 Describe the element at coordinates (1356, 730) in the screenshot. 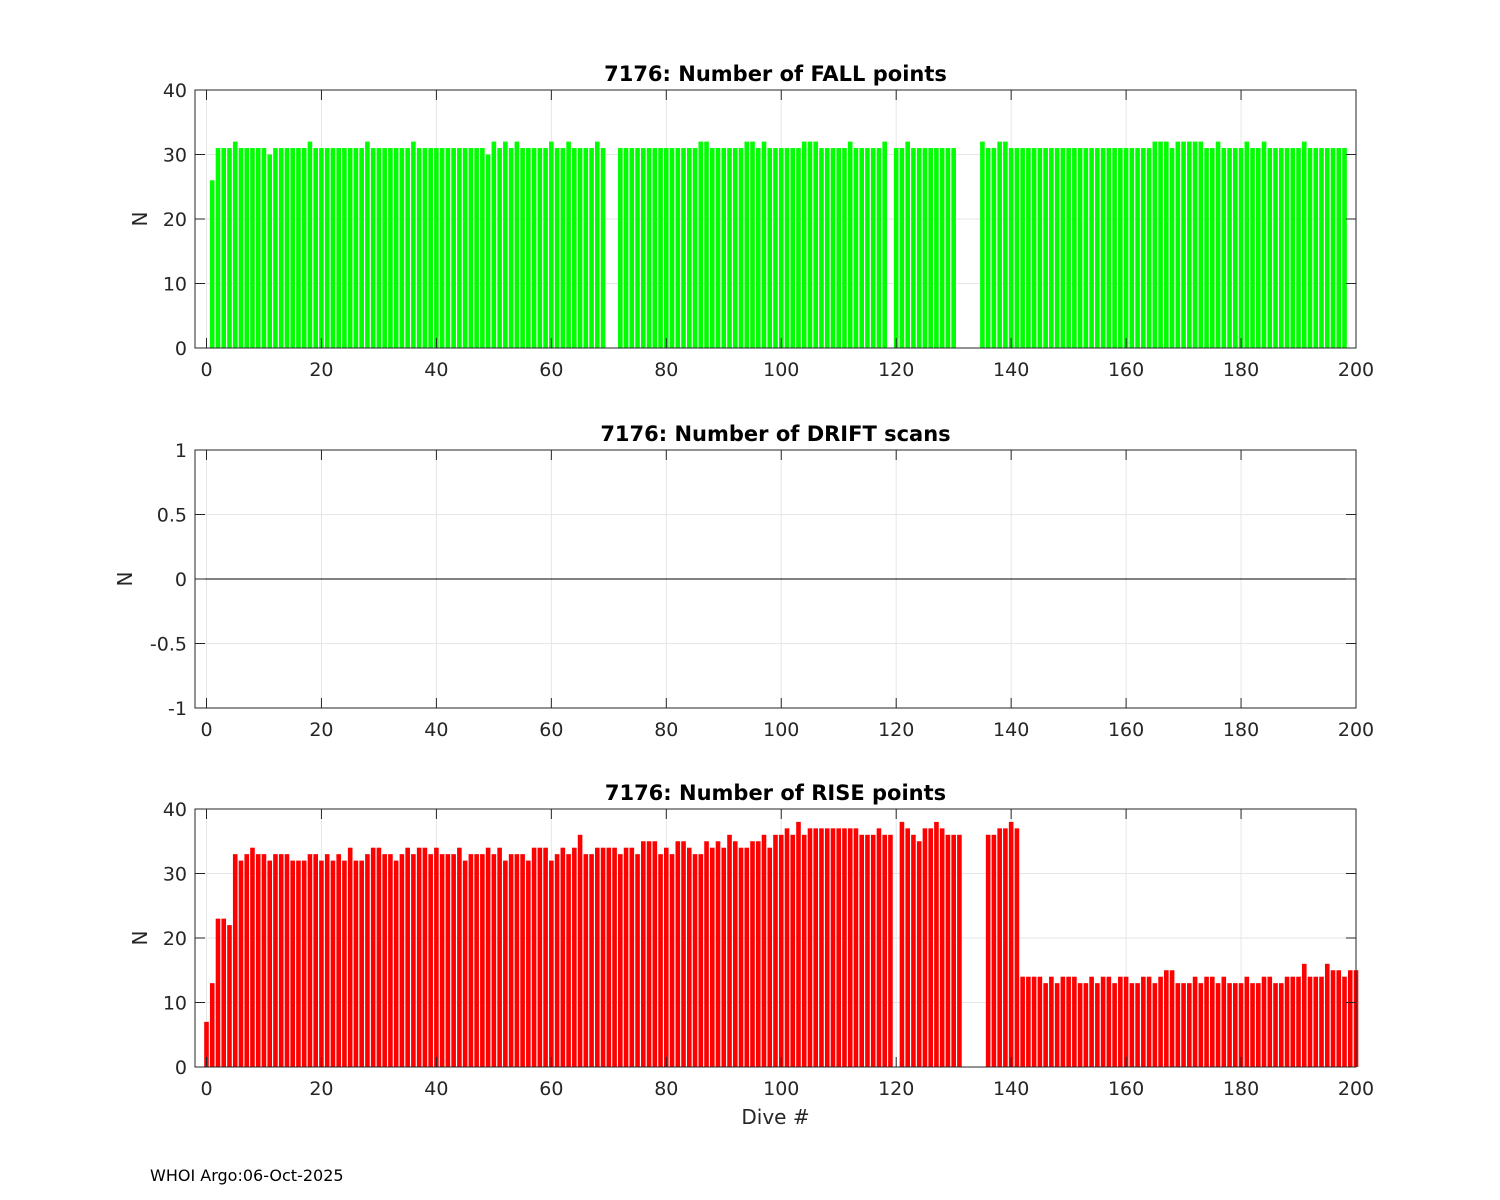

I see `drift-x-tick-label: 200` at that location.